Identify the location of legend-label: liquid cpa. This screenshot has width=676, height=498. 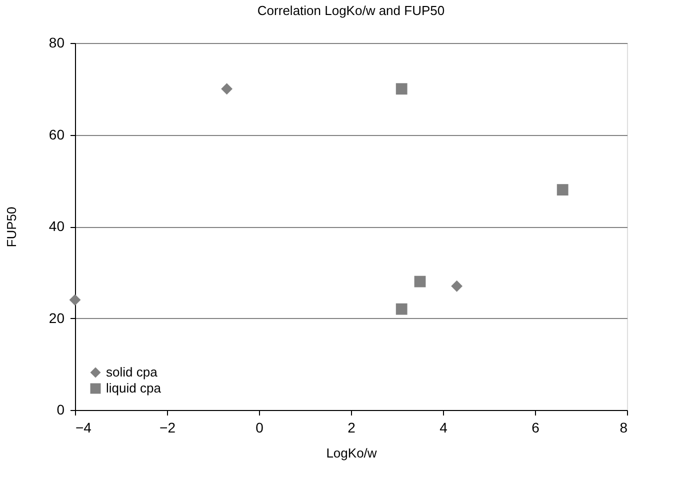
(134, 388).